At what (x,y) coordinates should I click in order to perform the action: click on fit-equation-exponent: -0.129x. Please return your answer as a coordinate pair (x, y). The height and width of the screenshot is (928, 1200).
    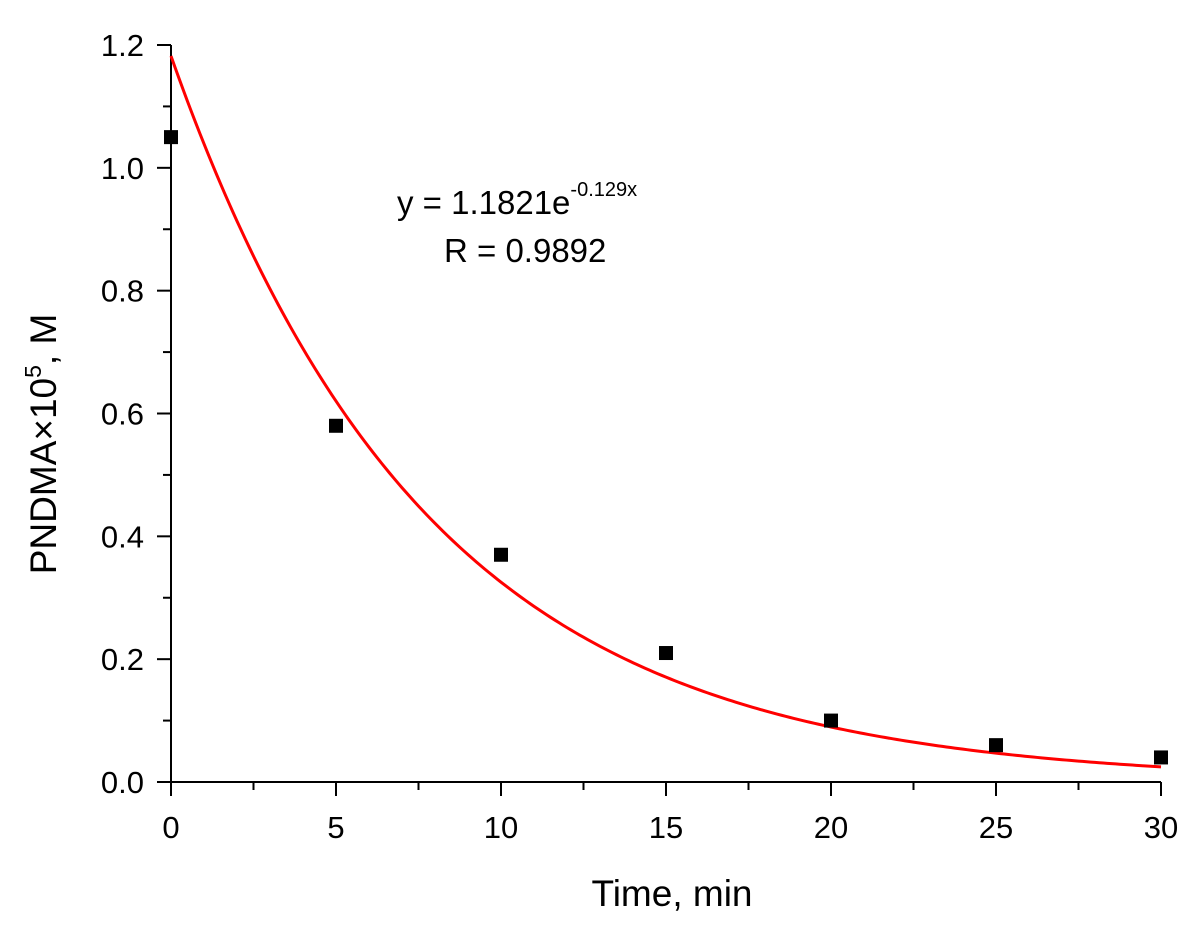
    Looking at the image, I should click on (603, 190).